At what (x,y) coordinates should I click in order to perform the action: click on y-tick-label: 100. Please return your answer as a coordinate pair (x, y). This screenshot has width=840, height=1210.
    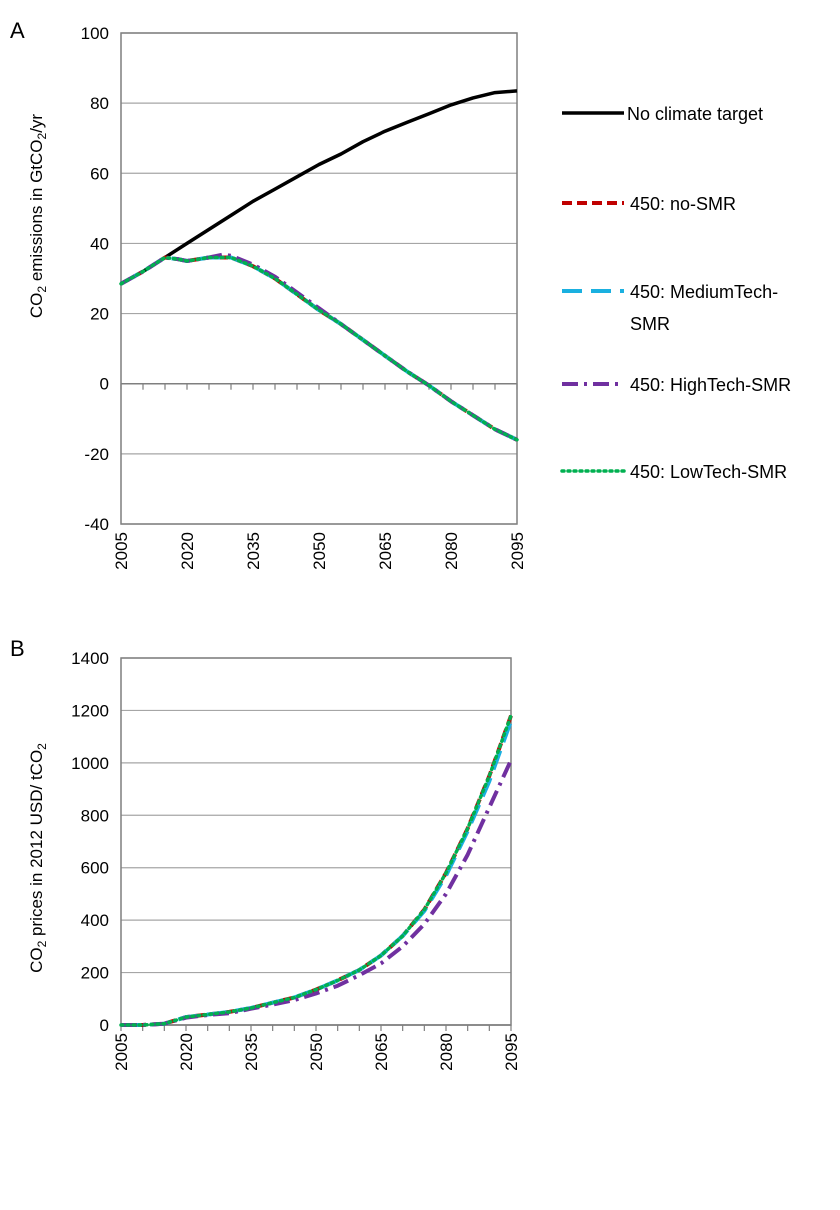
    Looking at the image, I should click on (95, 33).